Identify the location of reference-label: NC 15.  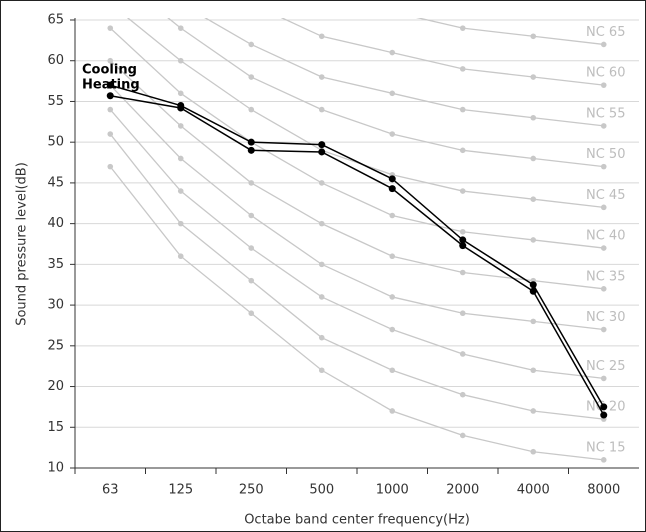
(605, 447).